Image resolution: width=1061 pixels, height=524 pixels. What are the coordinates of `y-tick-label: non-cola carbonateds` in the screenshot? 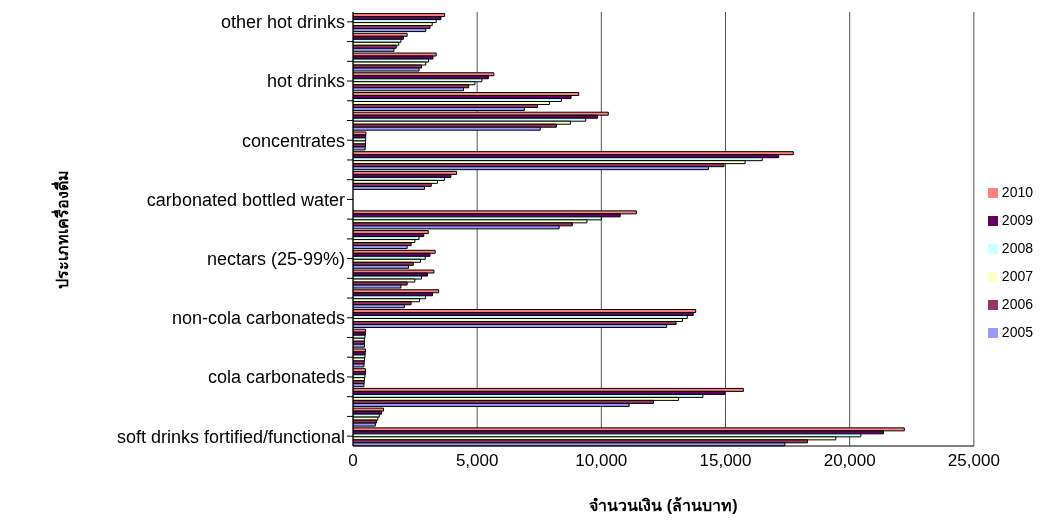 It's located at (258, 318).